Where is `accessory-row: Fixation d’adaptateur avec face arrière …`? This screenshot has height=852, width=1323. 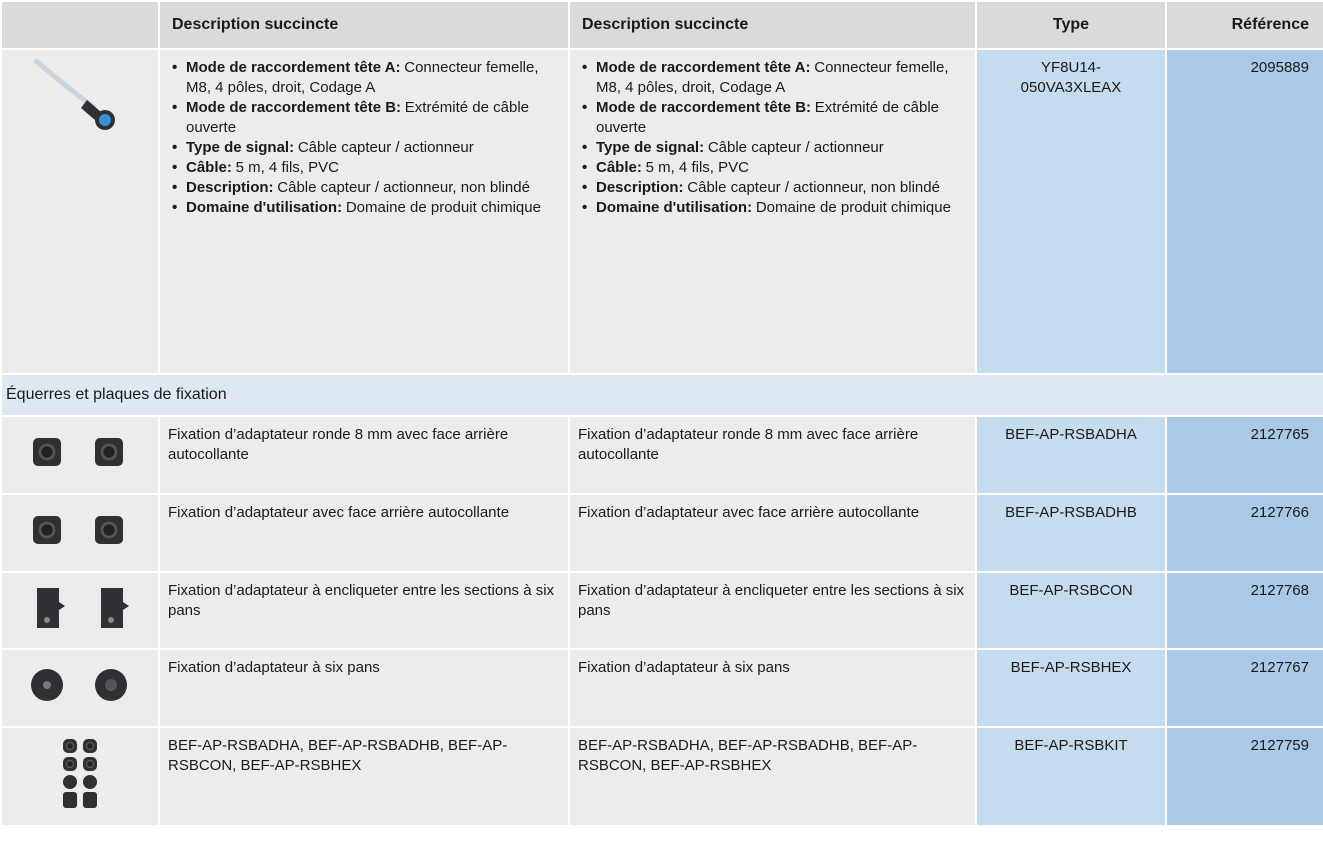 accessory-row: Fixation d’adaptateur avec face arrière … is located at coordinates (661, 533).